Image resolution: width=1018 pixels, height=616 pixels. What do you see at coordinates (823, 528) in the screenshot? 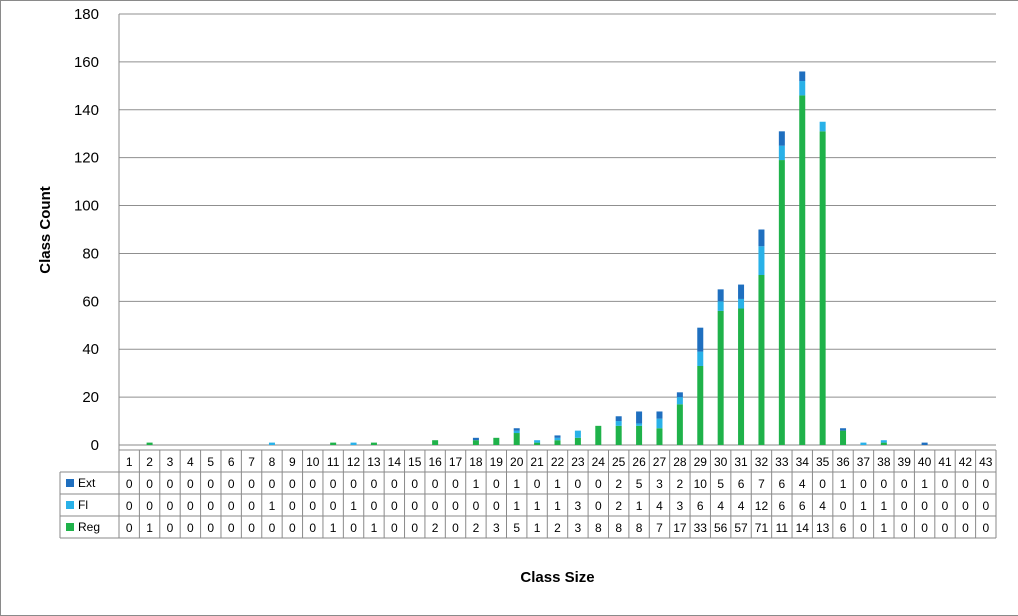
I see `data-label-reg: 13` at bounding box center [823, 528].